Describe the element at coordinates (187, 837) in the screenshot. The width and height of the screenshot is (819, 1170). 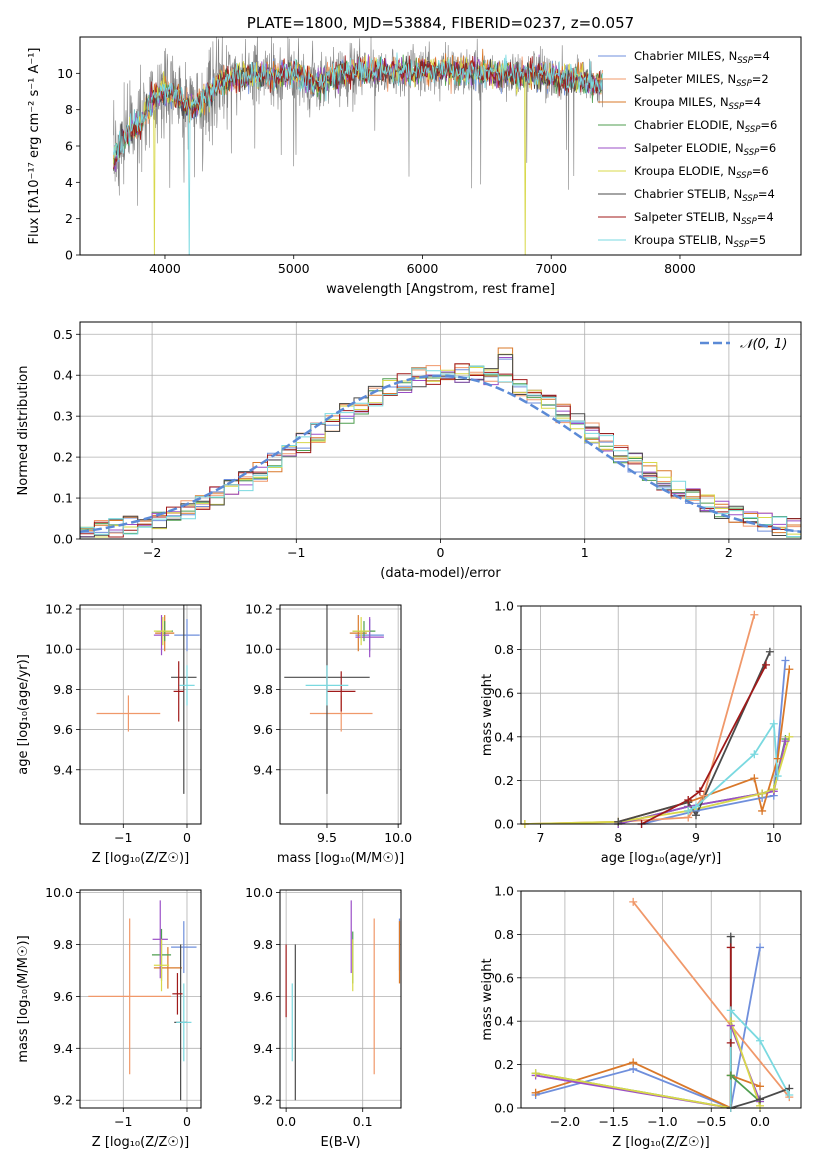
I see `z-age-xtick-label: 0` at that location.